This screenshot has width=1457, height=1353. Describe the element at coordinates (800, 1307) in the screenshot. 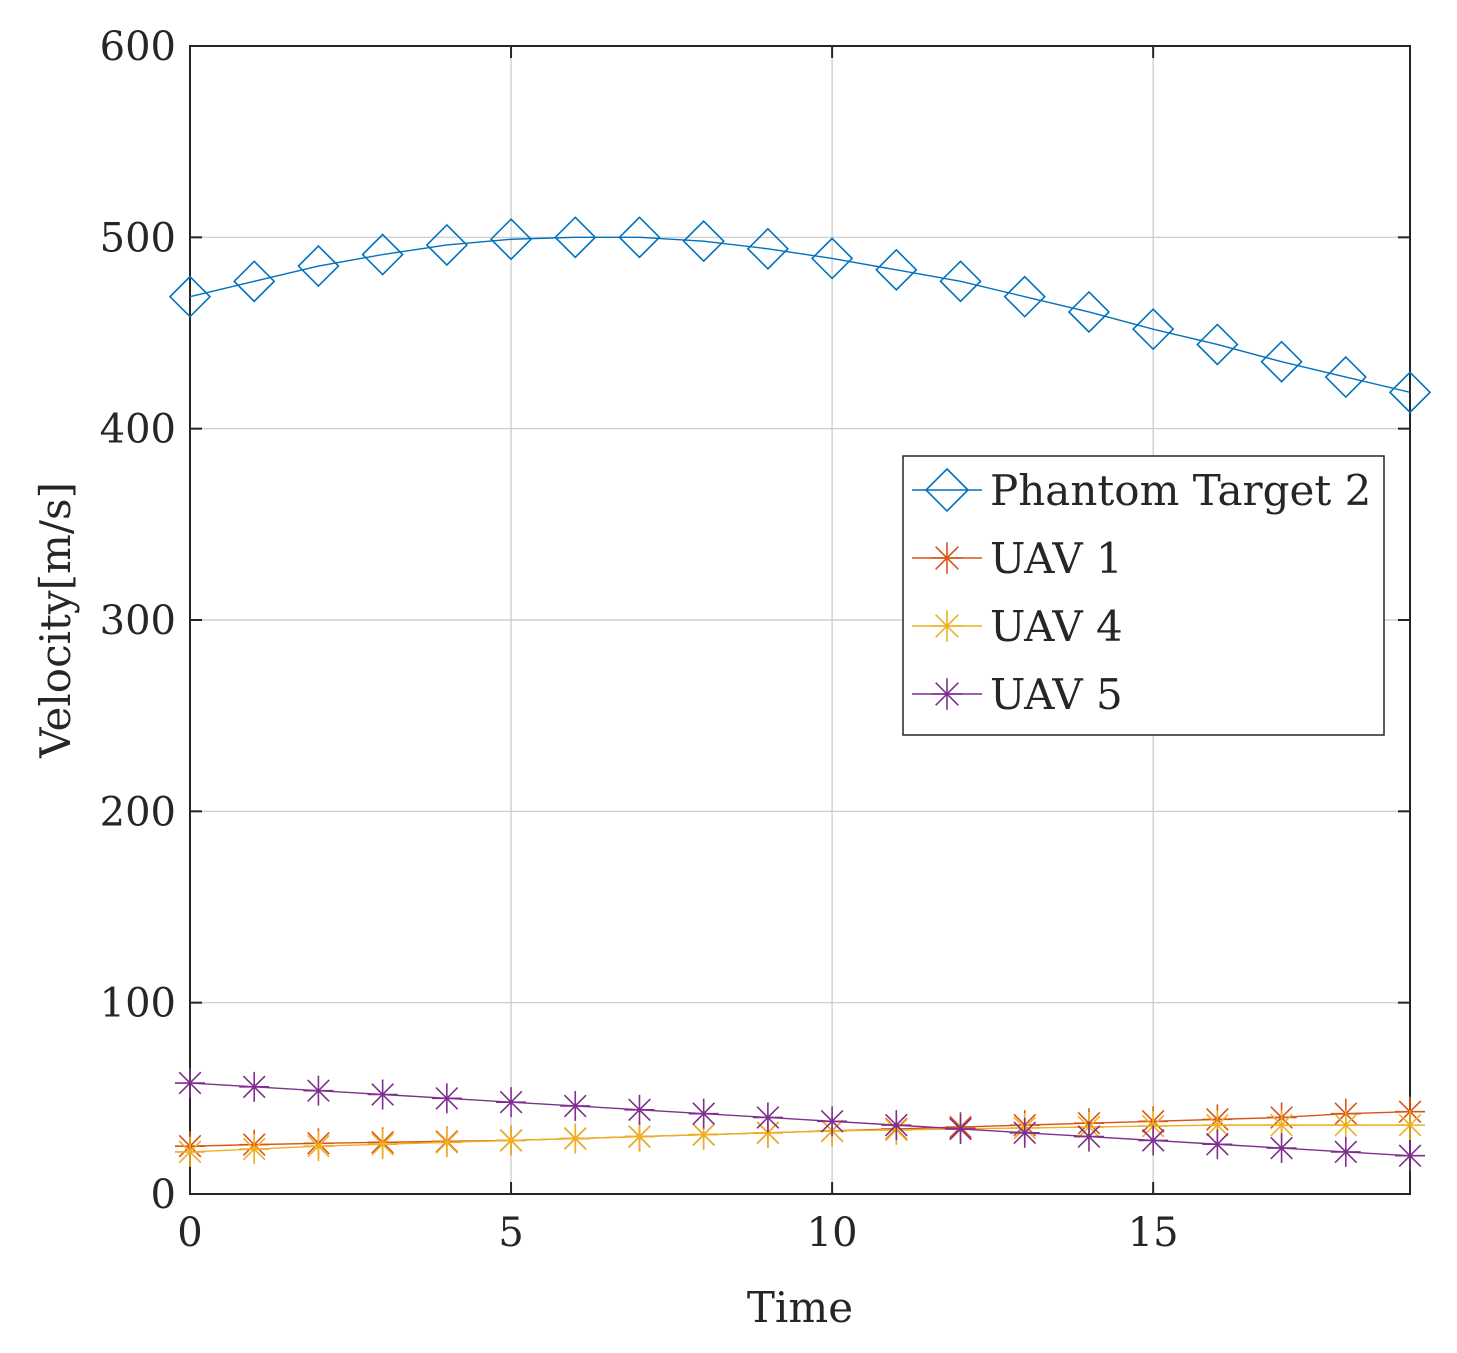

I see `x-axis-label: Time` at that location.